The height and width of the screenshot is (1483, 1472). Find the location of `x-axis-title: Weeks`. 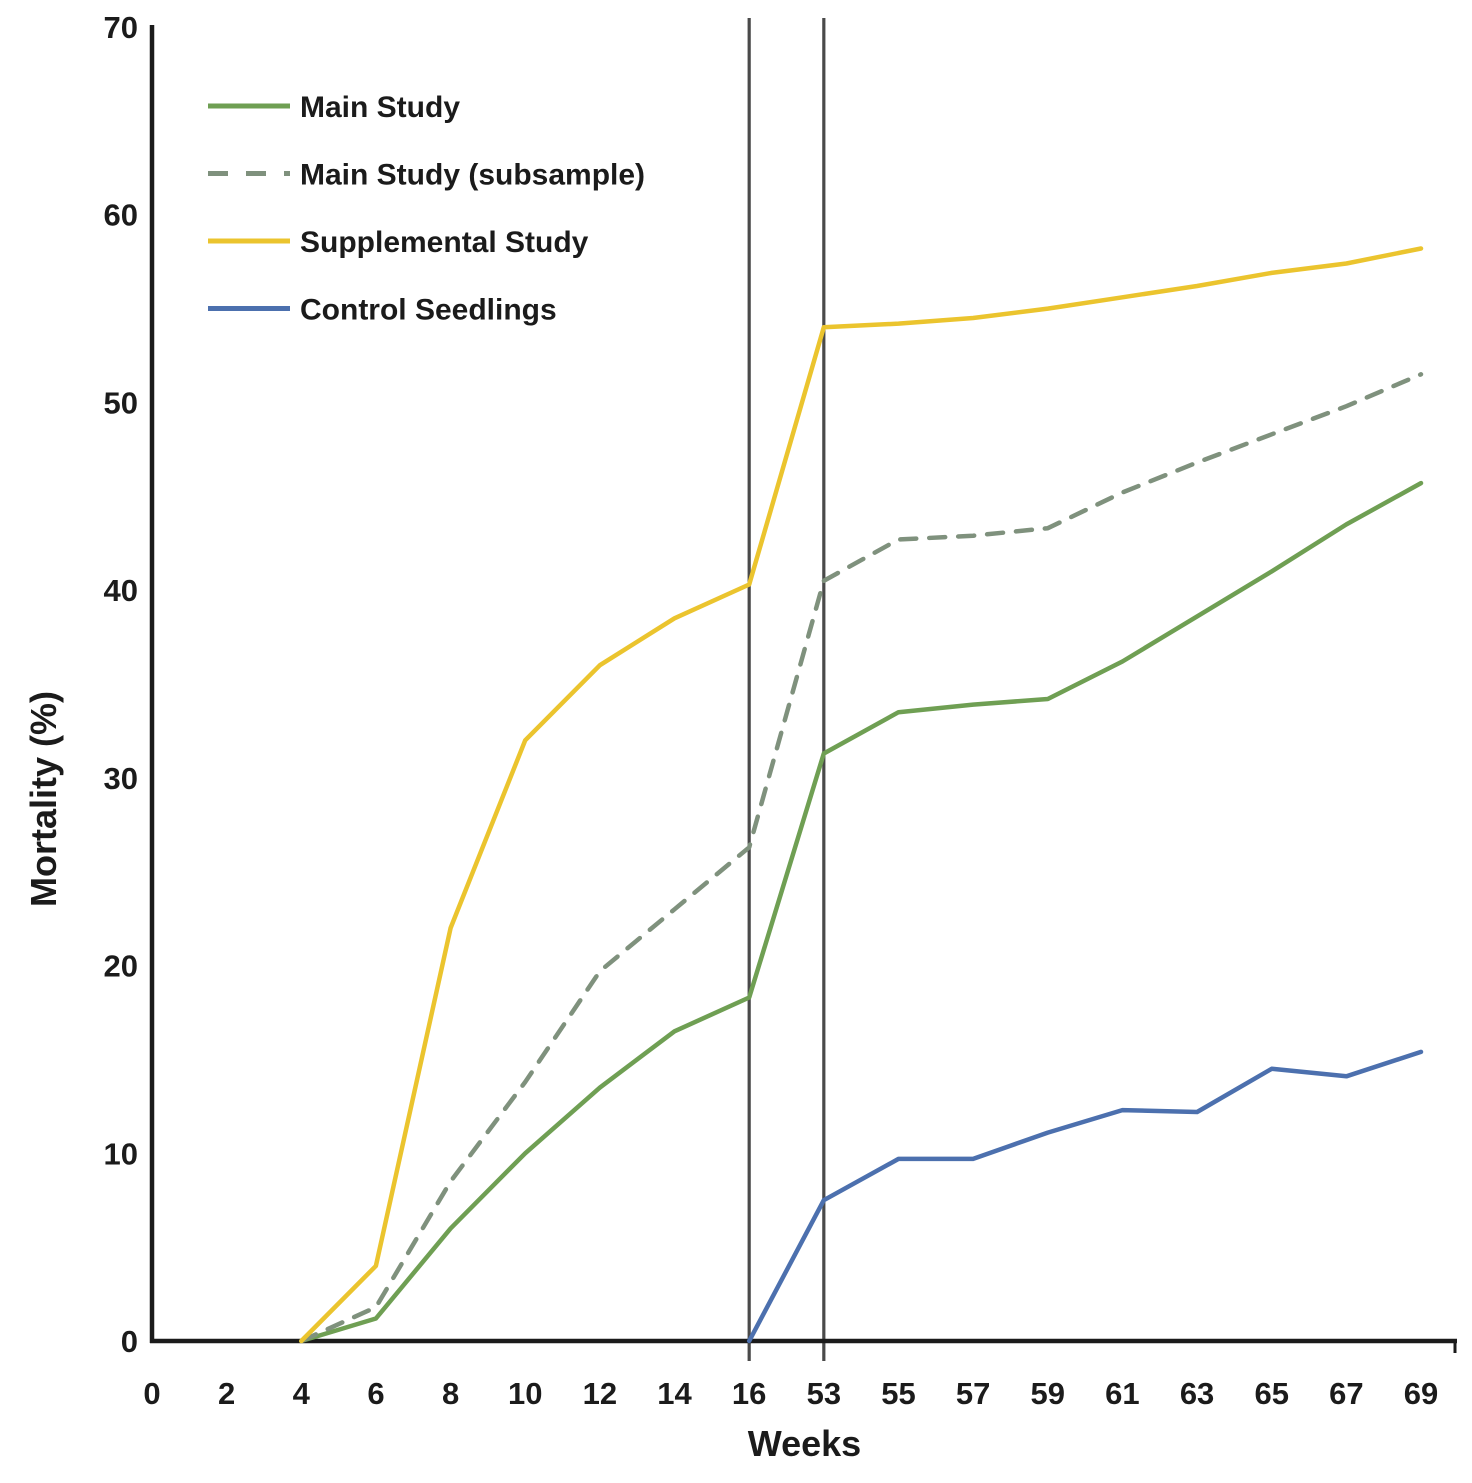

x-axis-title: Weeks is located at coordinates (804, 1443).